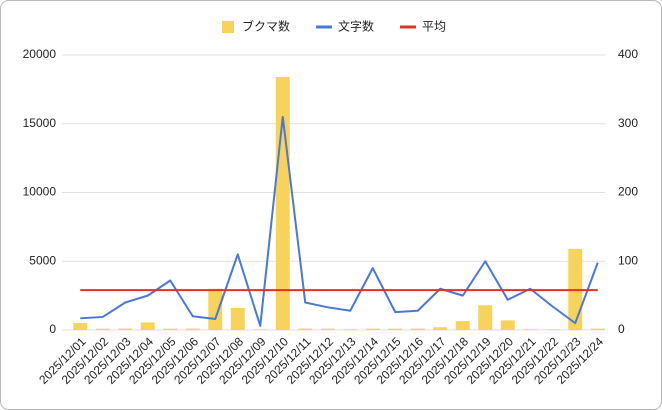  What do you see at coordinates (228, 27) in the screenshot?
I see `legend-swatch` at bounding box center [228, 27].